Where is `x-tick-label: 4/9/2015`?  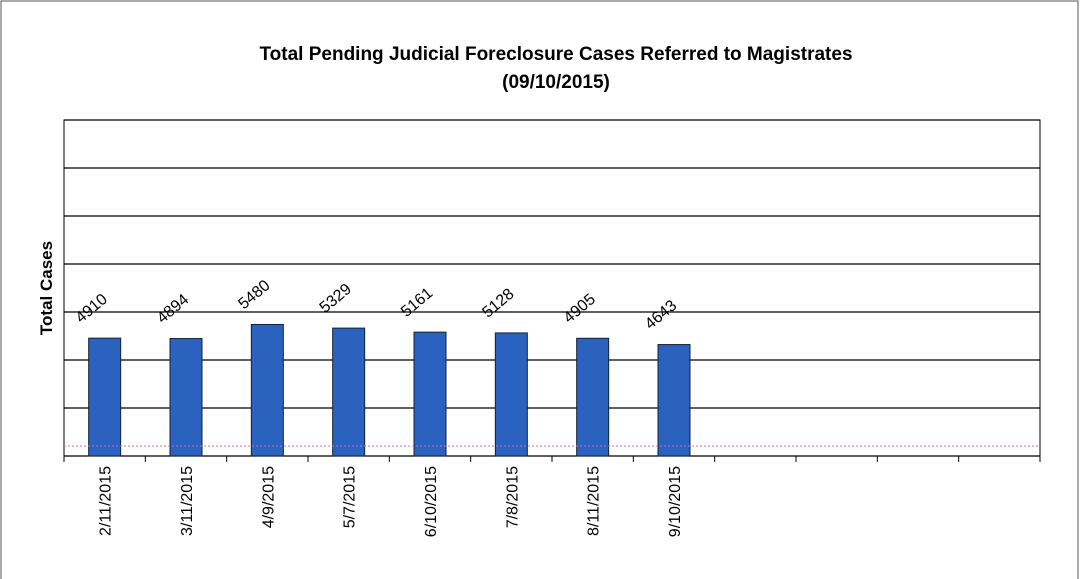
x-tick-label: 4/9/2015 is located at coordinates (268, 497).